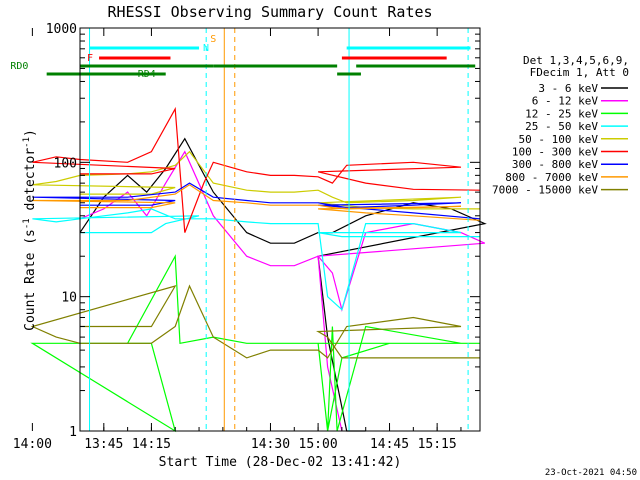 This screenshot has height=480, width=640. Describe the element at coordinates (389, 444) in the screenshot. I see `x-tick-label-4: 14:45` at that location.